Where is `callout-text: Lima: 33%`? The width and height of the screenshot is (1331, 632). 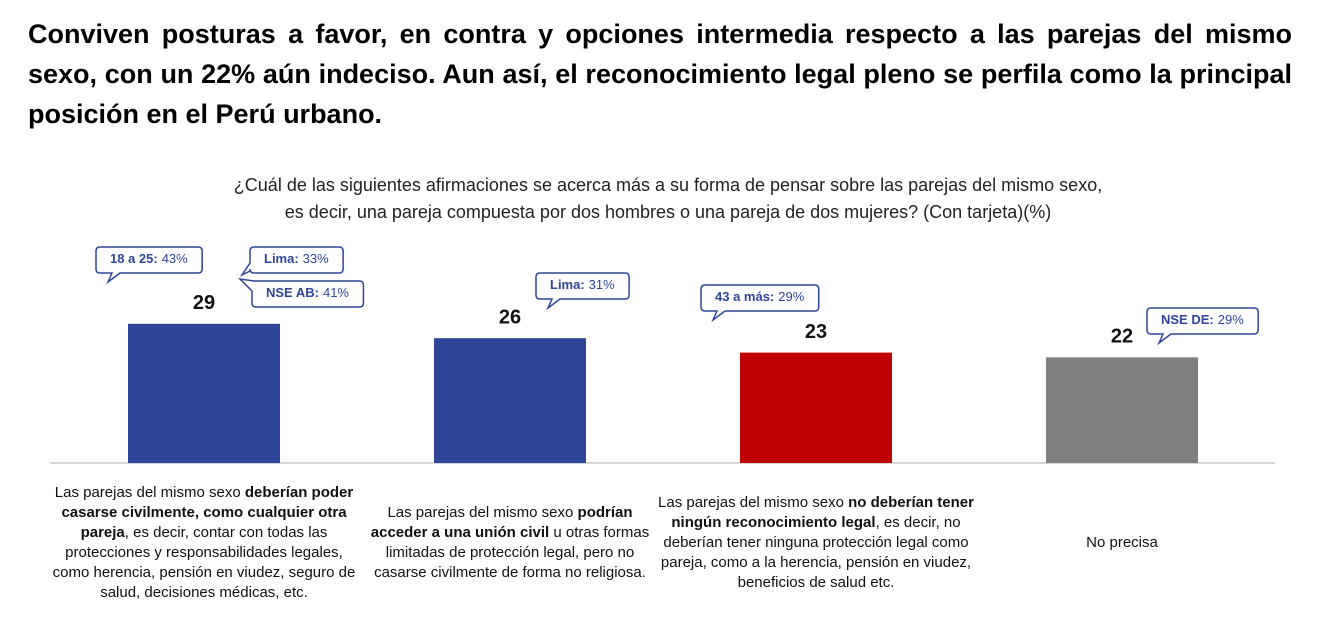
callout-text: Lima: 33% is located at coordinates (296, 258).